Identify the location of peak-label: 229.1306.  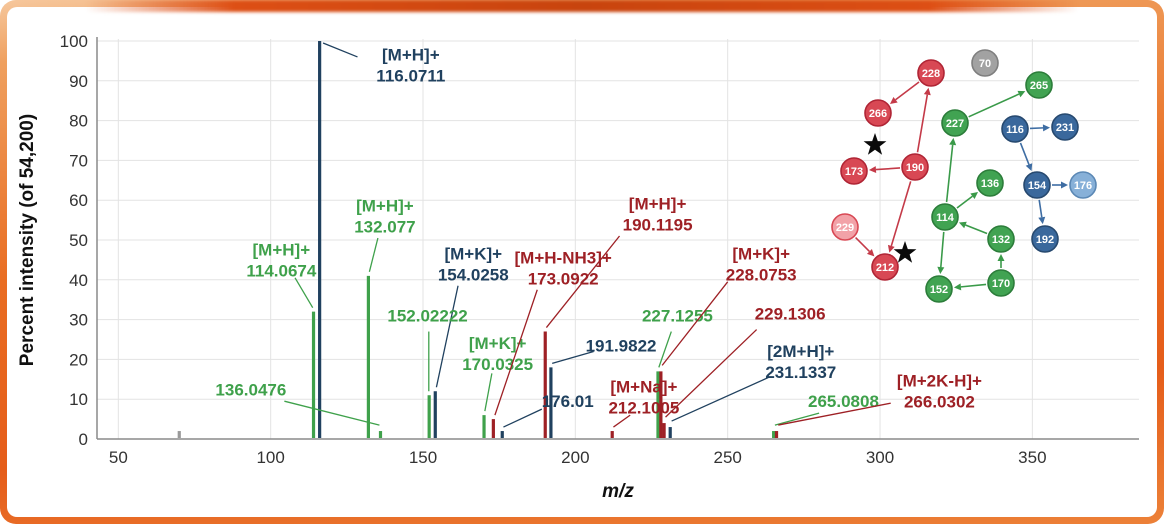
(790, 314).